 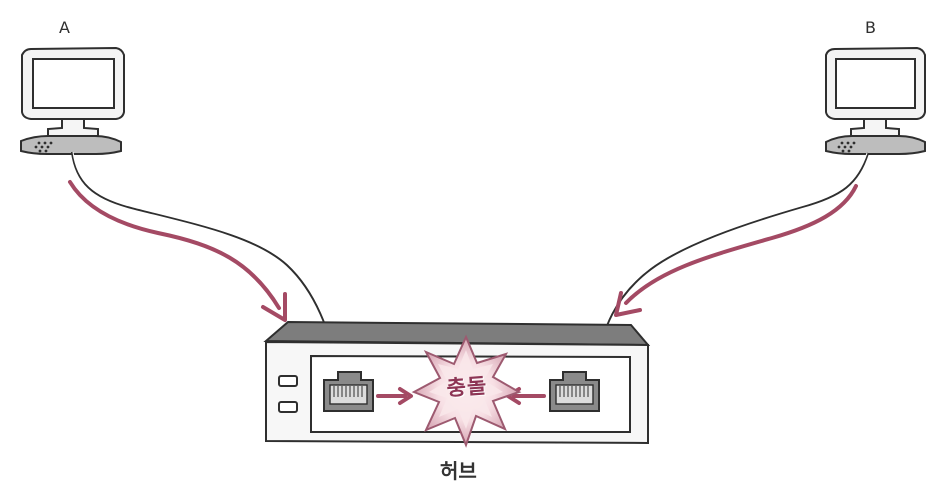 I want to click on hub-label: 허브, so click(x=458, y=471).